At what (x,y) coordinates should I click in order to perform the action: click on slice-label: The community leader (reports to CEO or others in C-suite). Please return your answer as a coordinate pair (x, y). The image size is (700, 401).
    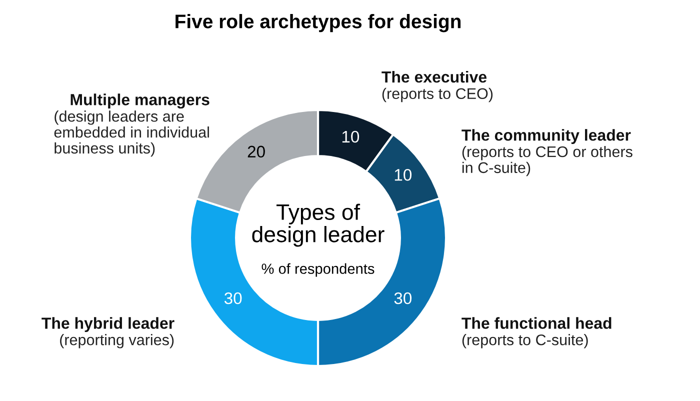
    Looking at the image, I should click on (547, 152).